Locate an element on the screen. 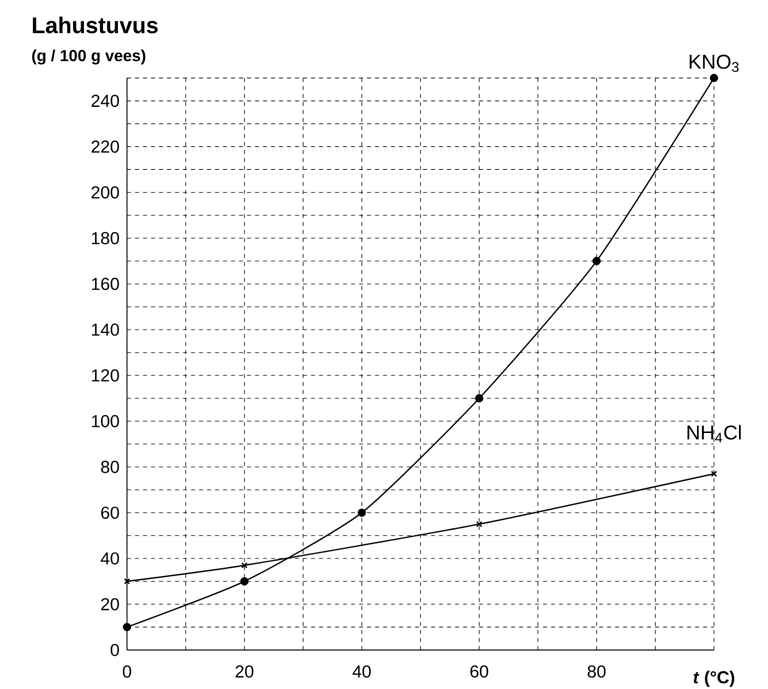 This screenshot has width=768, height=689. y-tick-label: 0 is located at coordinates (114, 650).